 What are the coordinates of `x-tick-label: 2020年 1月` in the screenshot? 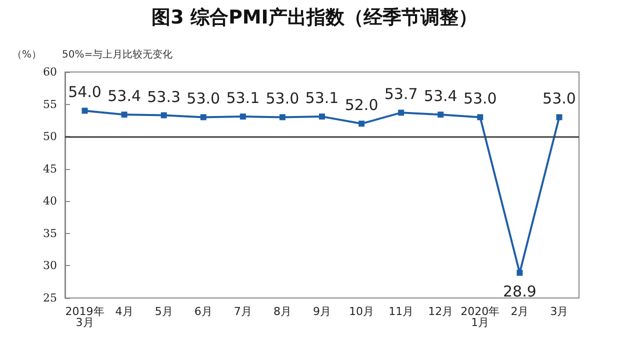 It's located at (480, 317).